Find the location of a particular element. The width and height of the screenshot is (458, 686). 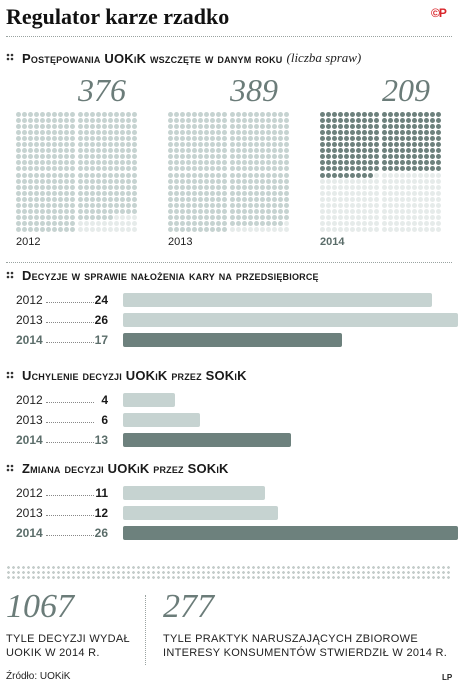

bar-row-2012: 2012 4 is located at coordinates (62, 400).